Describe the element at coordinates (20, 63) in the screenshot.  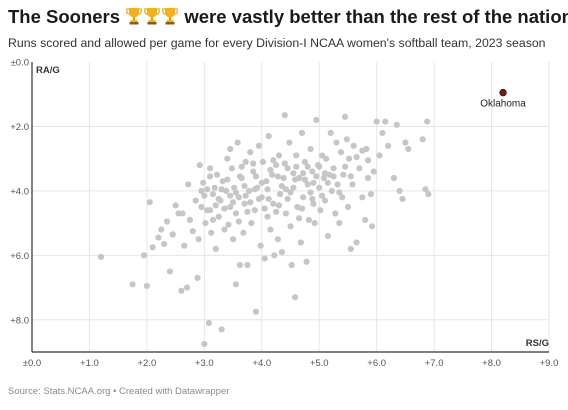
I see `y-tick-label: ±0.0` at that location.